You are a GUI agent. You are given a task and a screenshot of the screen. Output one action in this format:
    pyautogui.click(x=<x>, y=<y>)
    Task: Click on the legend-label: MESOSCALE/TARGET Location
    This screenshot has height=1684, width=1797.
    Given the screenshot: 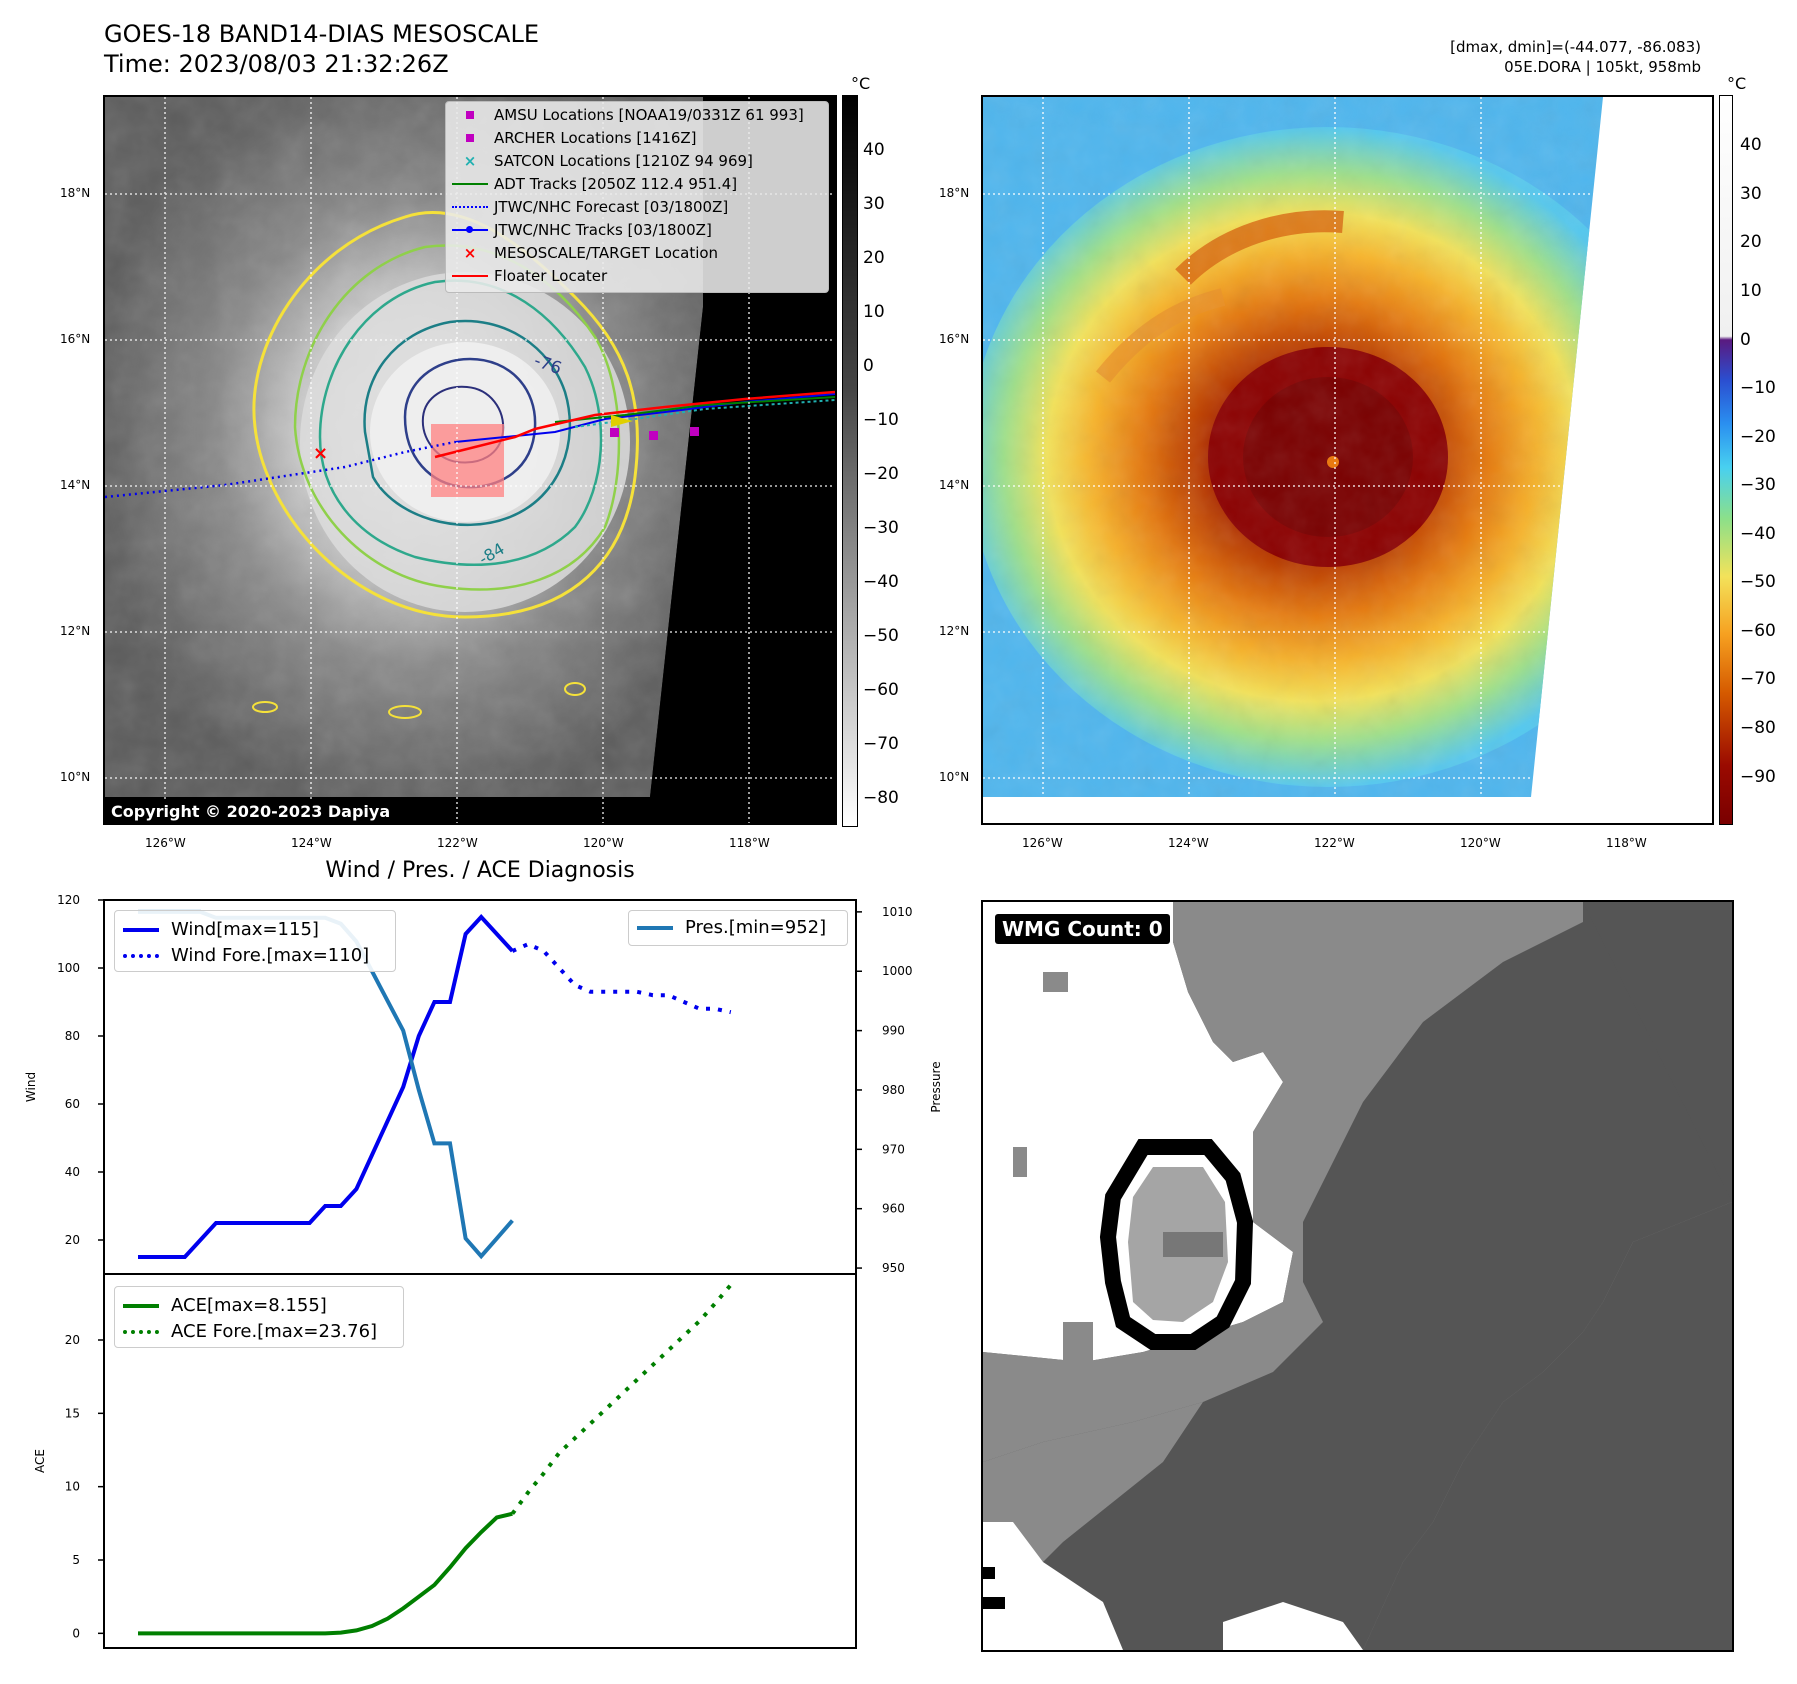 What is the action you would take?
    pyautogui.click(x=606, y=253)
    